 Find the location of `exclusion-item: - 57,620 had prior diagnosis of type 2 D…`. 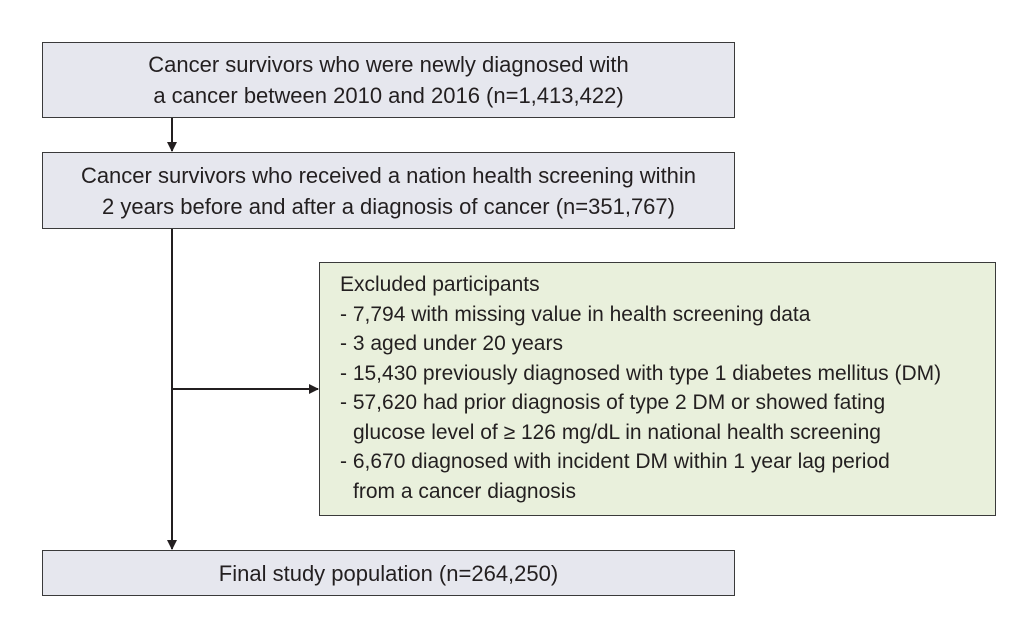

exclusion-item: - 57,620 had prior diagnosis of type 2 D… is located at coordinates (613, 402).